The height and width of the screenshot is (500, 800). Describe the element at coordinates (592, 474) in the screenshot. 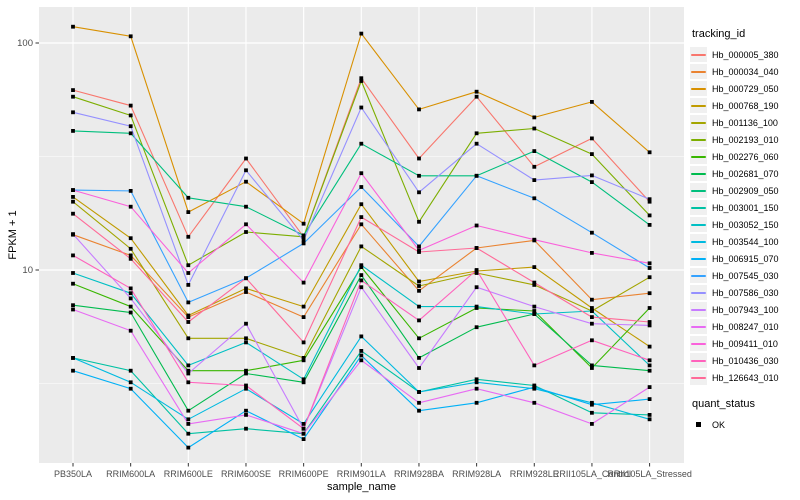

I see `x-tick-label: RRII105LA_Control` at that location.